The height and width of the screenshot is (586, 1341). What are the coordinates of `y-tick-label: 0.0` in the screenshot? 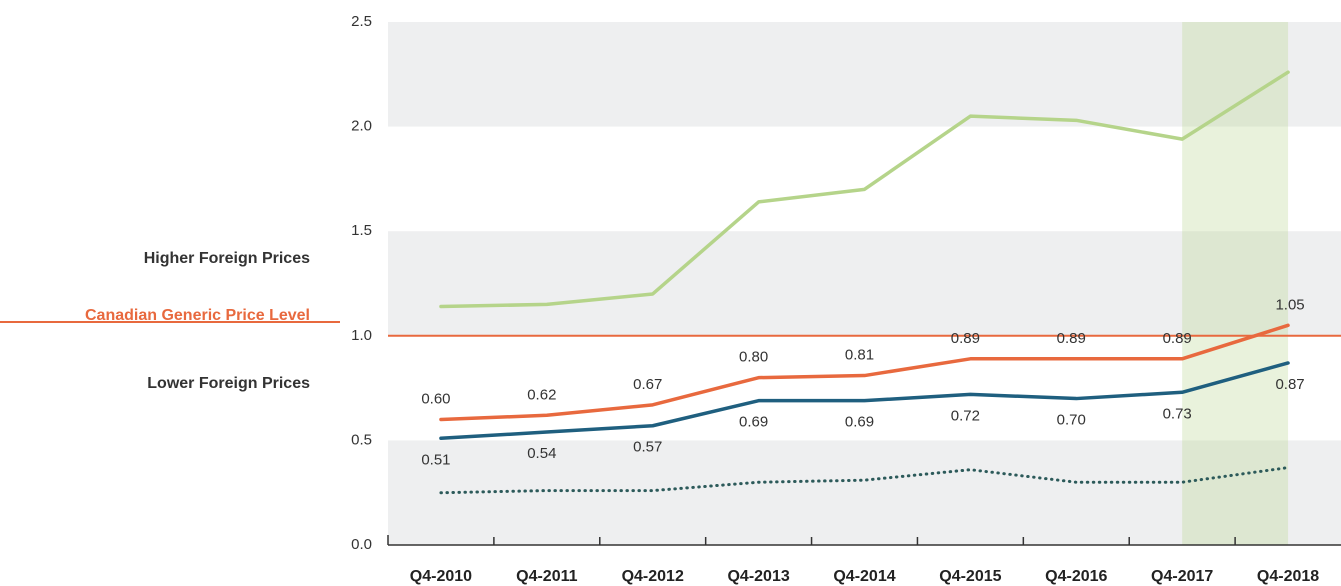 It's located at (361, 544).